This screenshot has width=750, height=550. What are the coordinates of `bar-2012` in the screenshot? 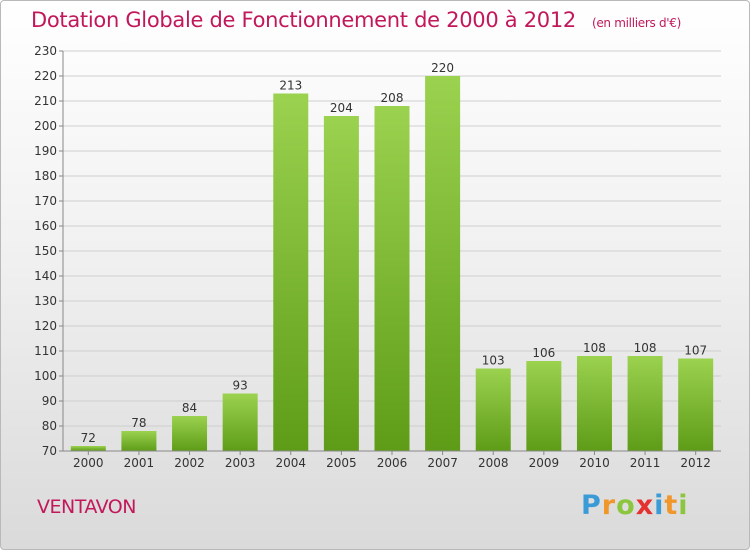 It's located at (696, 404).